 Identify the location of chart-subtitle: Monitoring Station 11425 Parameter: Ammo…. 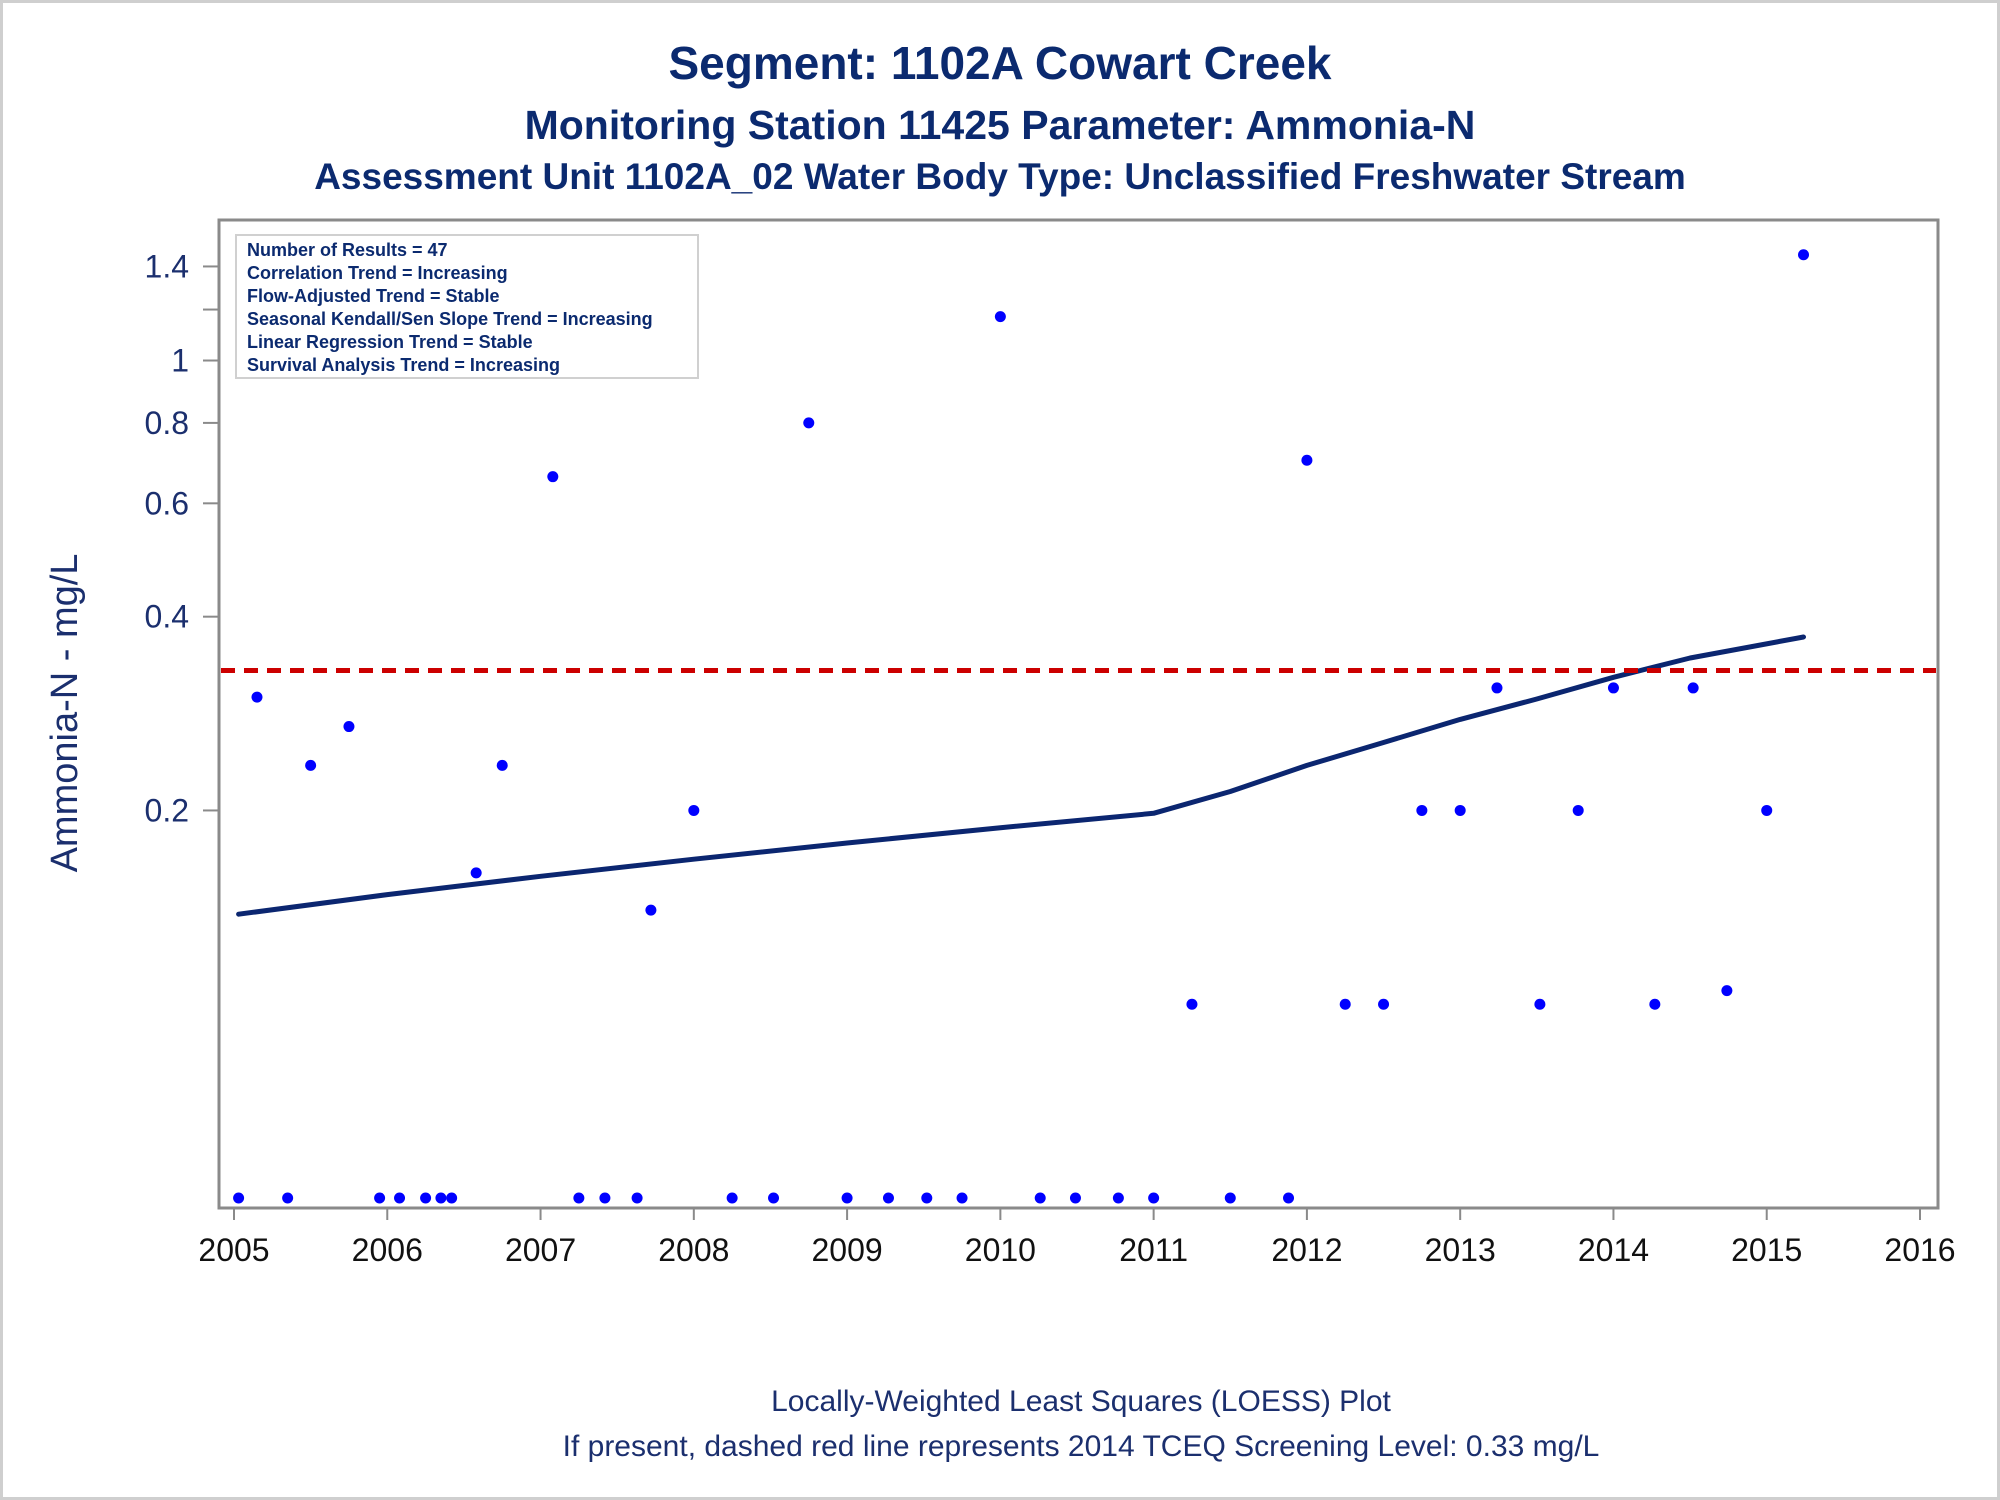
(1000, 125).